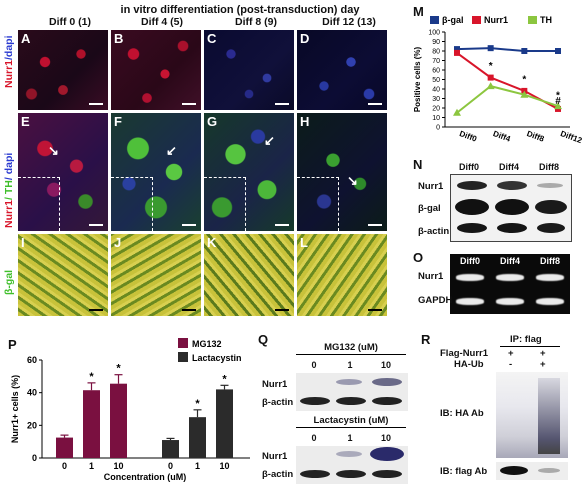 This screenshot has width=583, height=486. I want to click on panel-j-image: J, so click(156, 275).